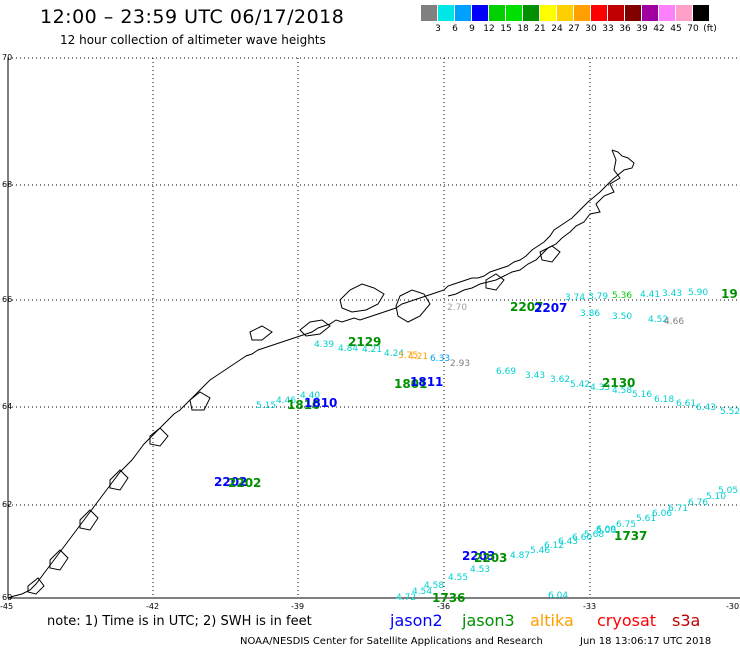 The height and width of the screenshot is (650, 740). I want to click on wave-height-label: 6.43, so click(568, 542).